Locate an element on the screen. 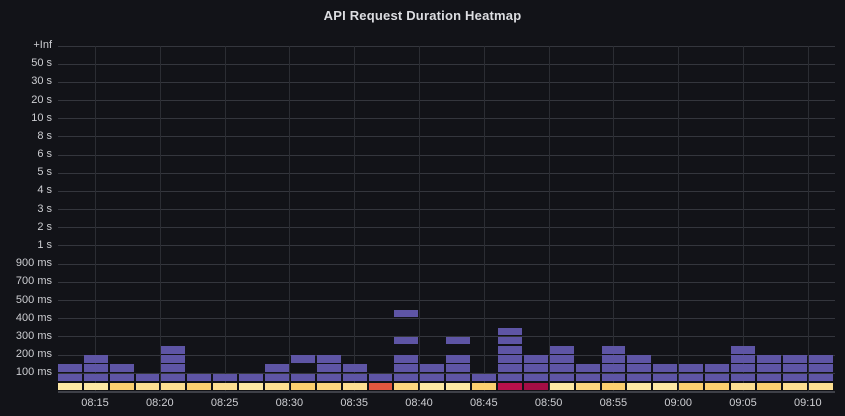 The image size is (845, 416). y-axis-label: 2 s is located at coordinates (44, 226).